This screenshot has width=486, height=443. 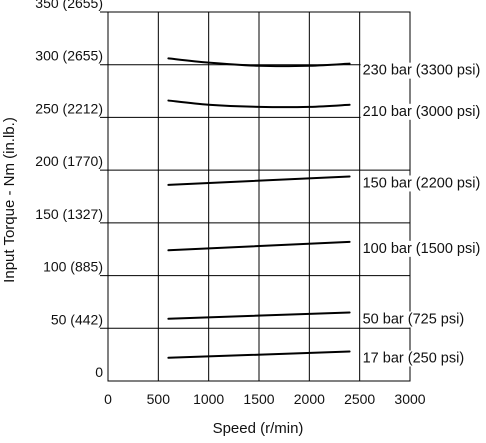 What do you see at coordinates (69, 214) in the screenshot?
I see `y-tick-label: 150 (1327)` at bounding box center [69, 214].